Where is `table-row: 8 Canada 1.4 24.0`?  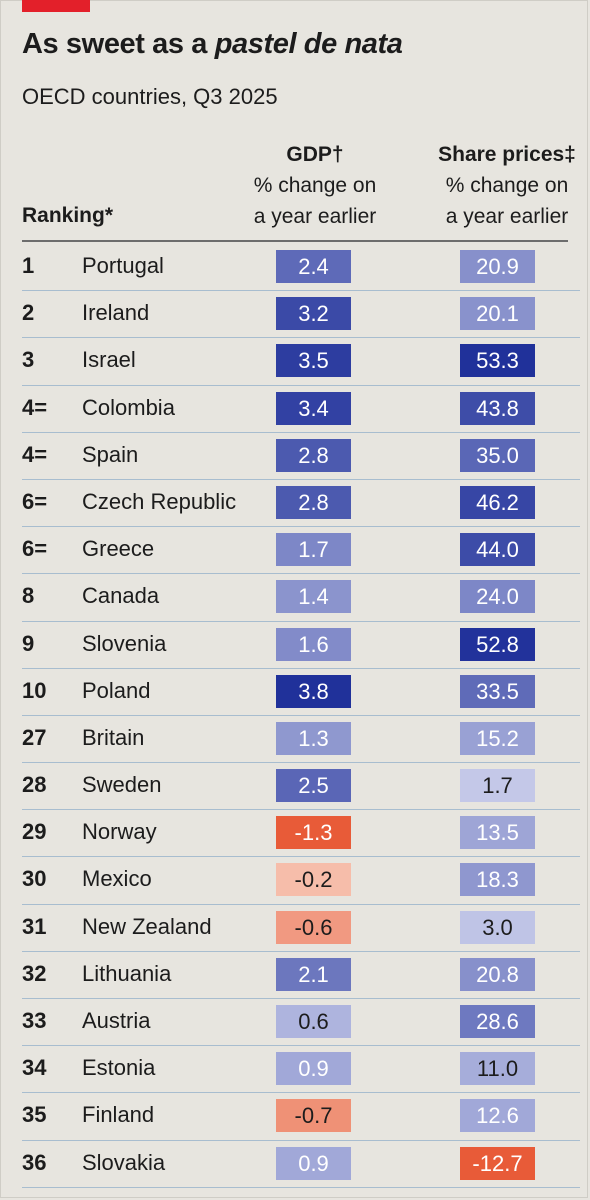 table-row: 8 Canada 1.4 24.0 is located at coordinates (301, 598).